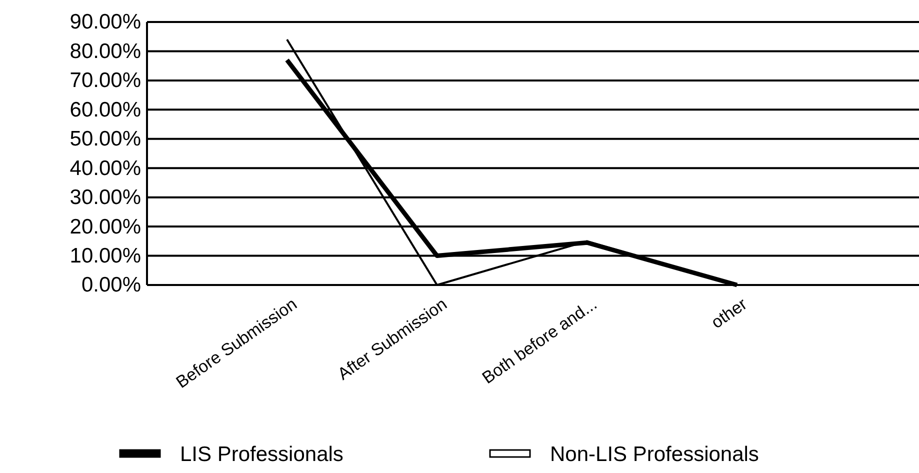  Describe the element at coordinates (729, 313) in the screenshot. I see `x-tick-label: other` at that location.